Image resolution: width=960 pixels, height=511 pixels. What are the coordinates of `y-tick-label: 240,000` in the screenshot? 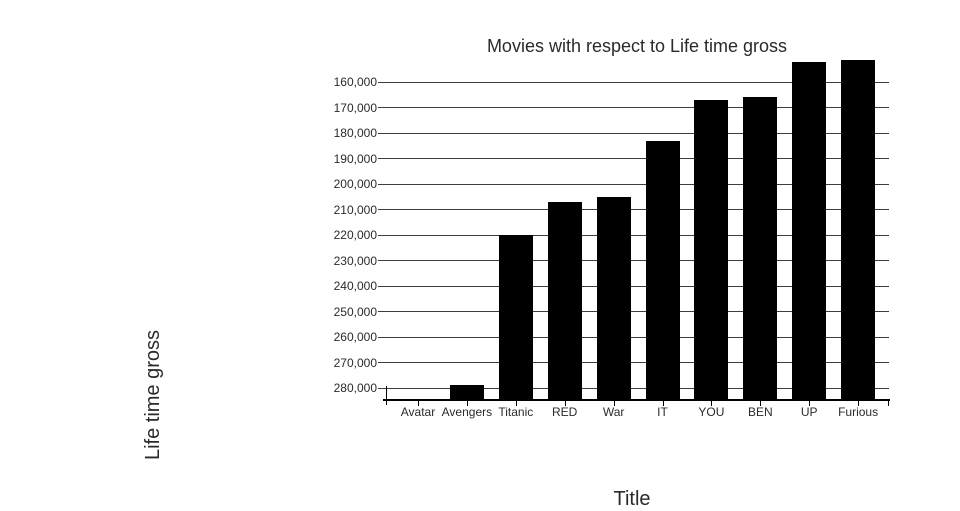 It's located at (355, 286).